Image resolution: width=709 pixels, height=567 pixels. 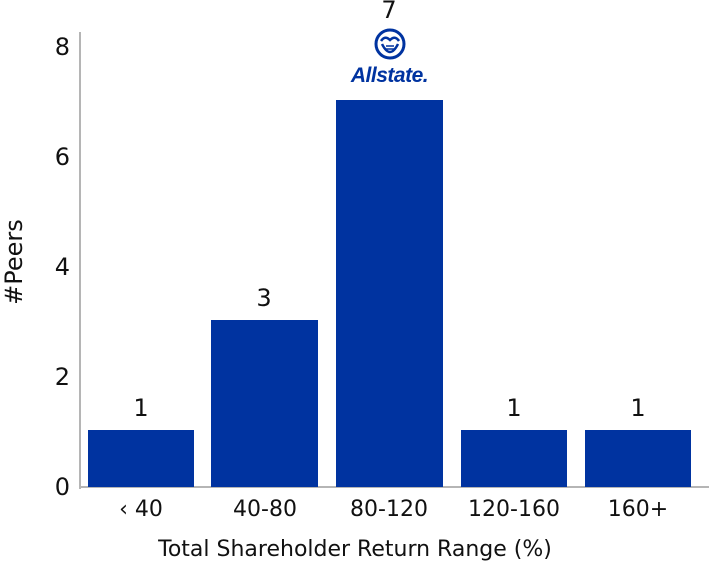 What do you see at coordinates (62, 157) in the screenshot?
I see `y-tick-6: 6` at bounding box center [62, 157].